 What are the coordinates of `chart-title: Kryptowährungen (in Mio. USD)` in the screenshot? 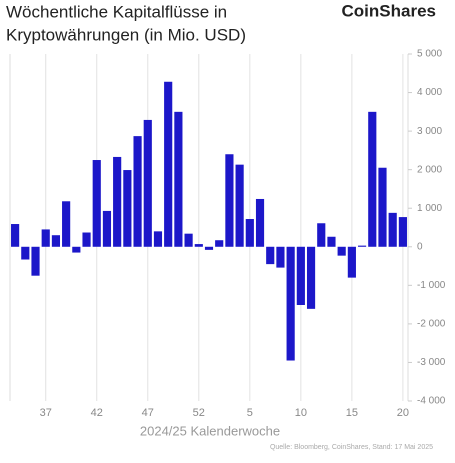 It's located at (126, 34).